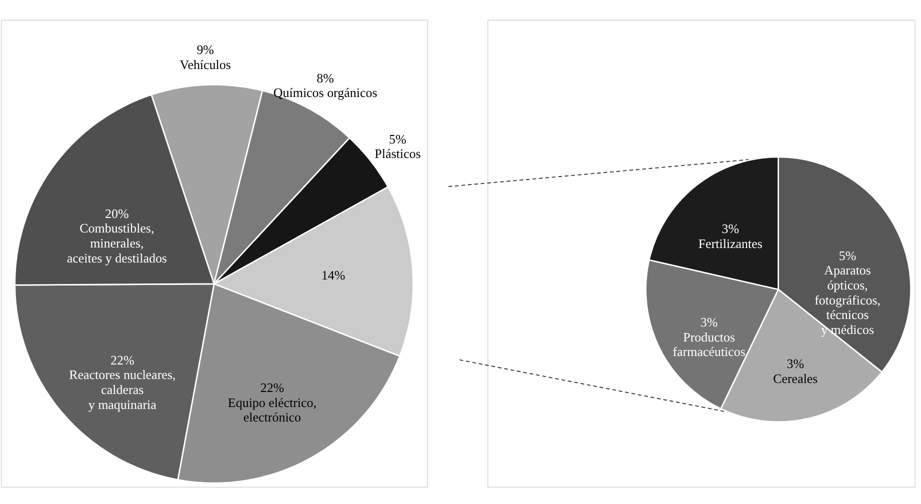  I want to click on slice-label: Combustibles, minerales, aceites y destilados, so click(116, 243).